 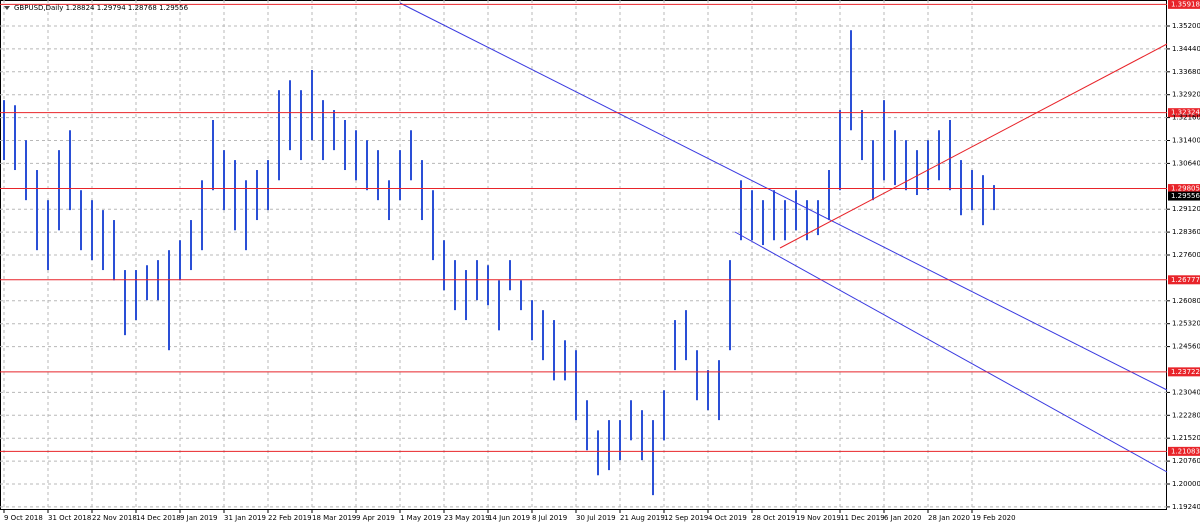 What do you see at coordinates (1186, 415) in the screenshot?
I see `y-tick-label: 1.22280` at bounding box center [1186, 415].